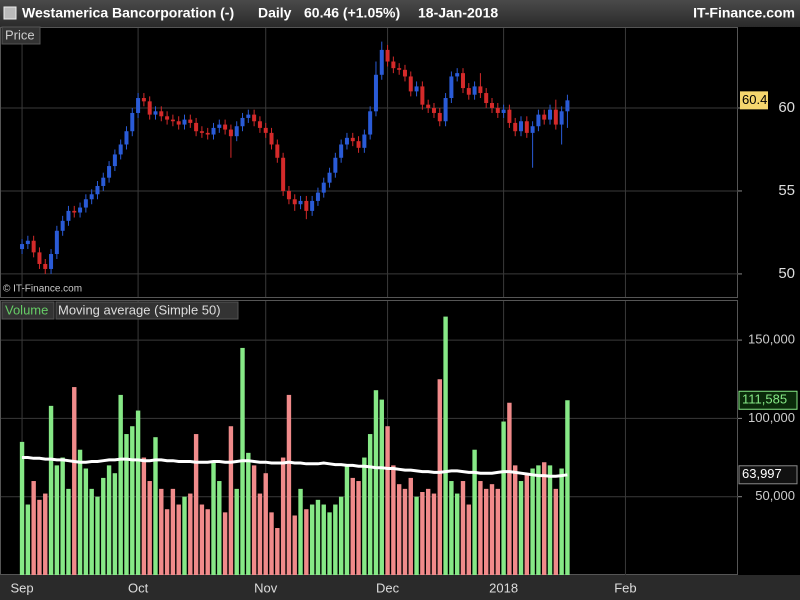 This screenshot has width=800, height=600. I want to click on y-tick-label: 150,000, so click(771, 339).